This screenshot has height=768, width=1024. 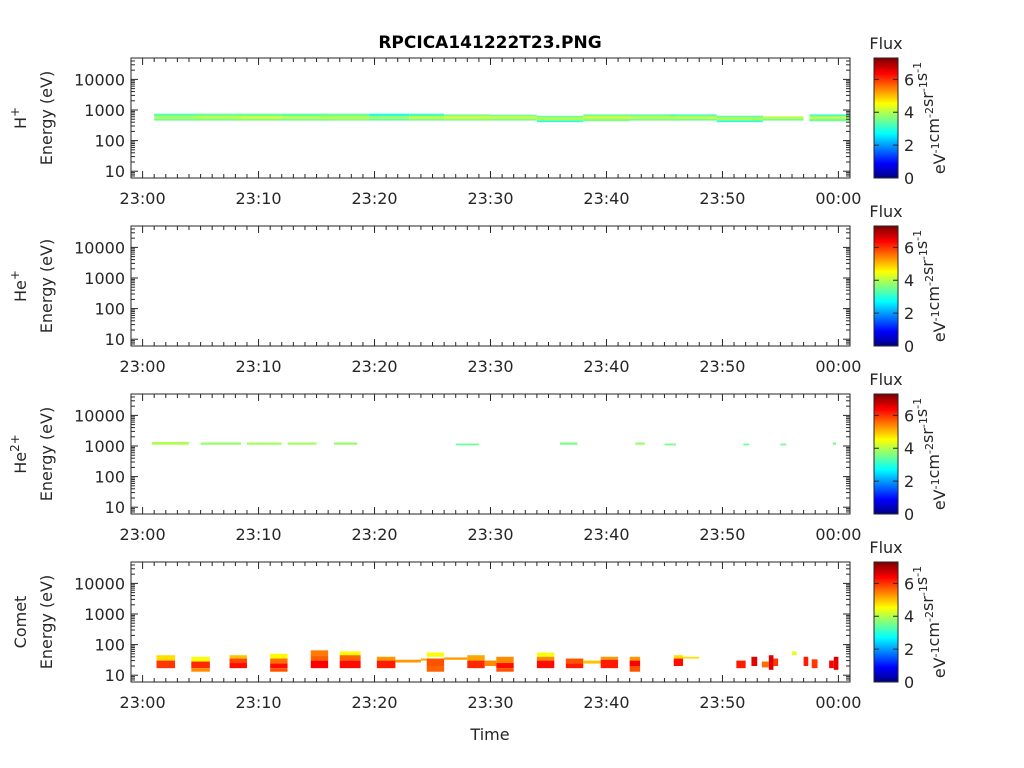 I want to click on plot-frame, so click(x=490, y=286).